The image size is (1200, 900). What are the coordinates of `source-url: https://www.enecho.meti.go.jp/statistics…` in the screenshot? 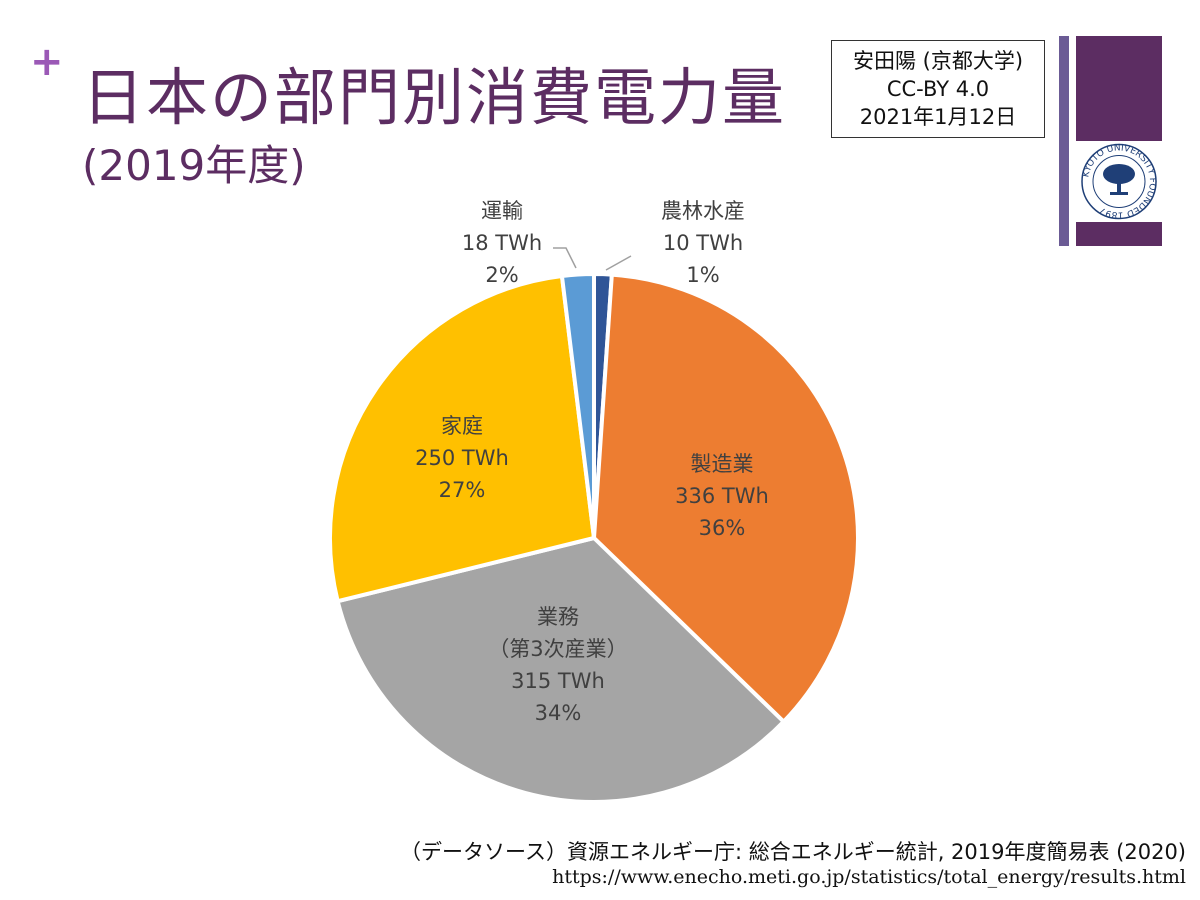 It's located at (869, 877).